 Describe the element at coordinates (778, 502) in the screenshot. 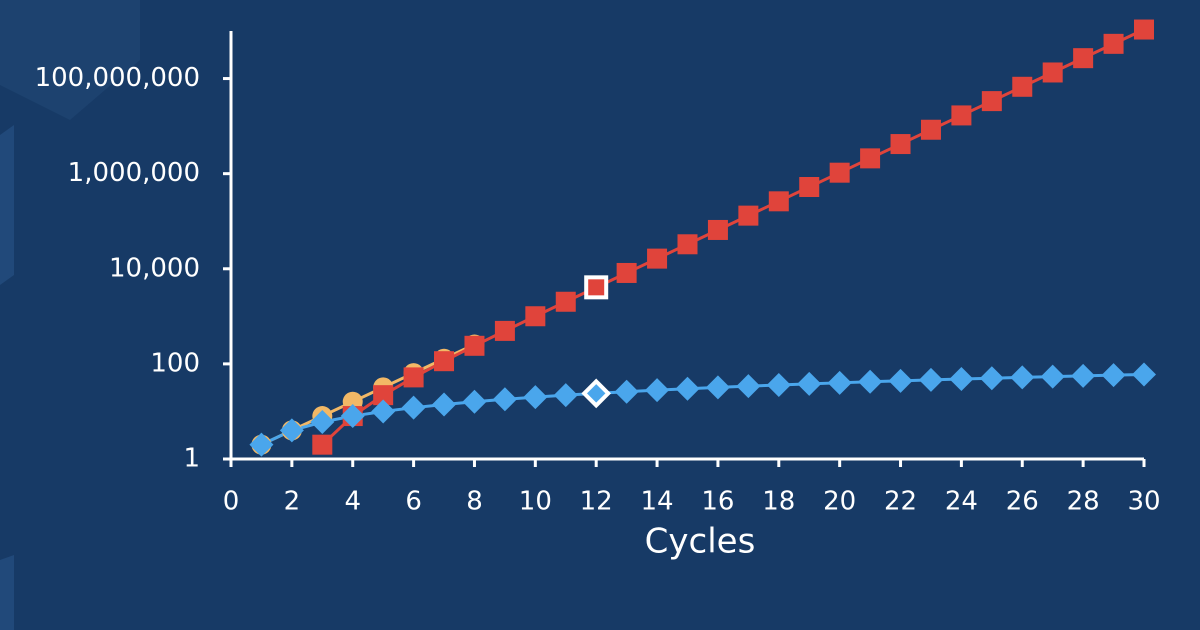

I see `x-tick-label: 18` at that location.